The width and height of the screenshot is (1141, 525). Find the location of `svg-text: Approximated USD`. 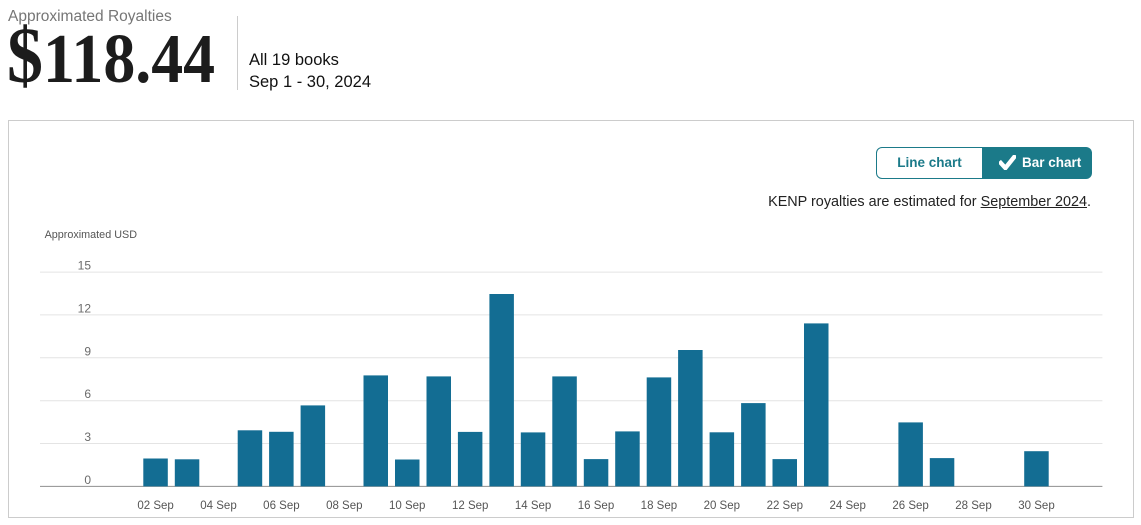

svg-text: Approximated USD is located at coordinates (91, 235).